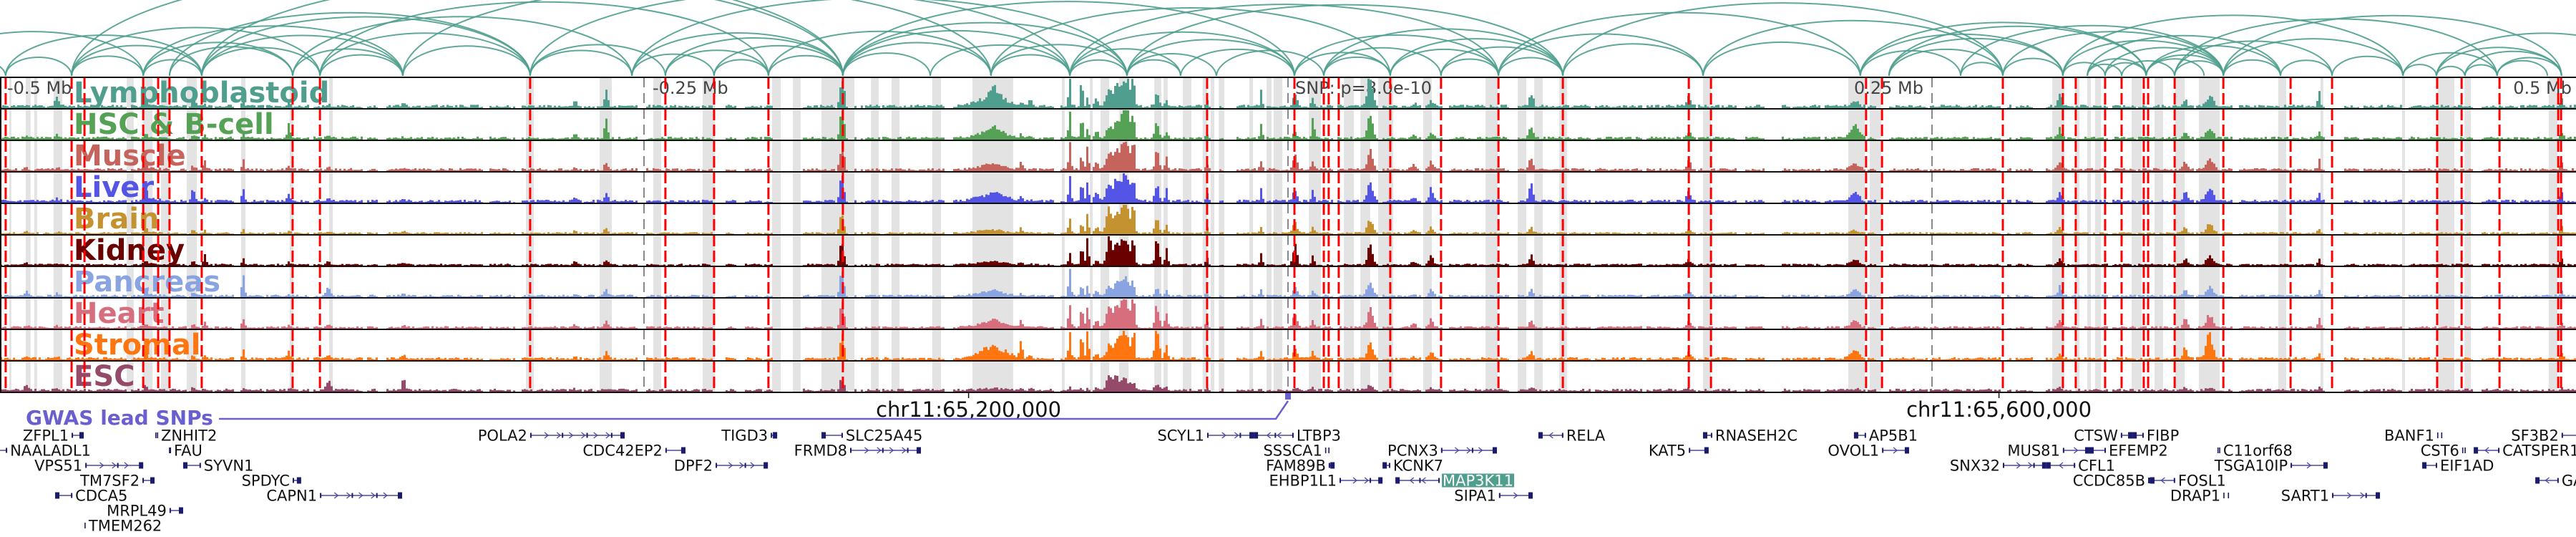  Describe the element at coordinates (1292, 451) in the screenshot. I see `gene-label: SSSCA1` at that location.